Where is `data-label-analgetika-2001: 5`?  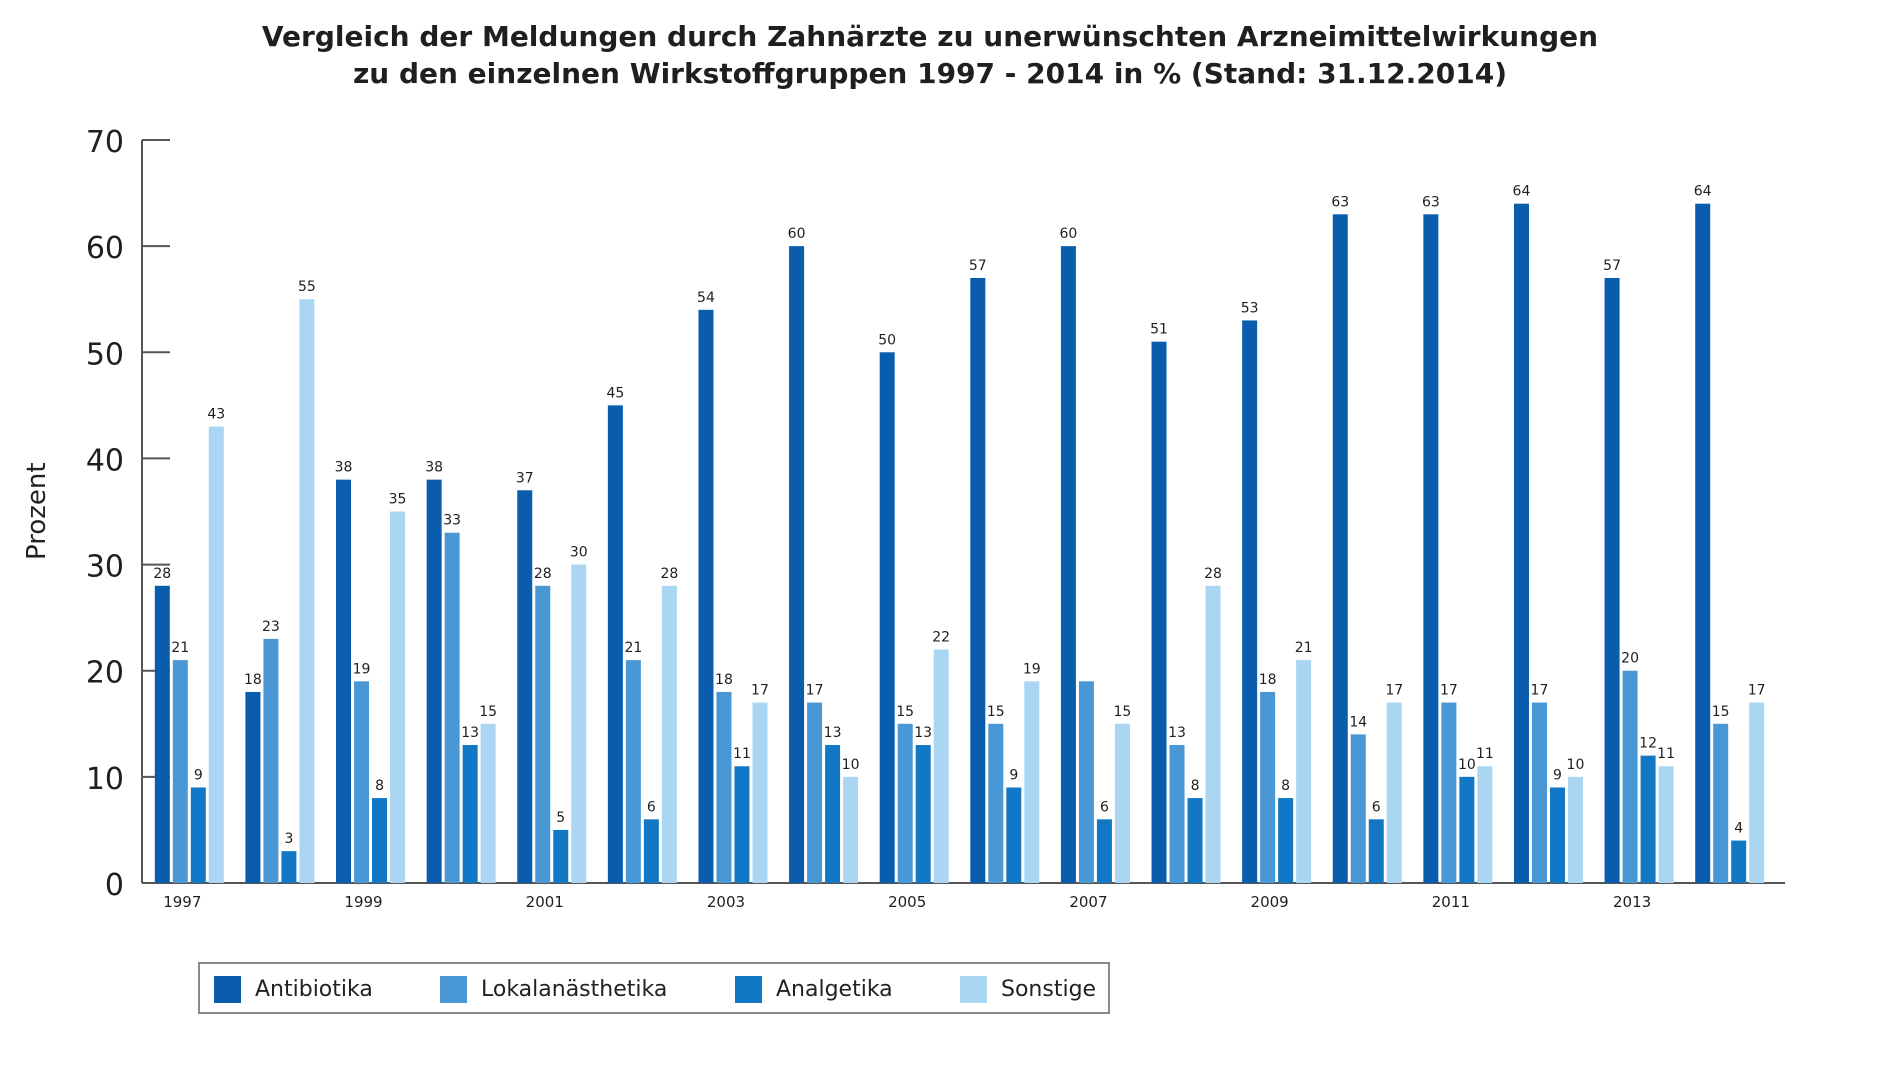
data-label-analgetika-2001: 5 is located at coordinates (560, 818).